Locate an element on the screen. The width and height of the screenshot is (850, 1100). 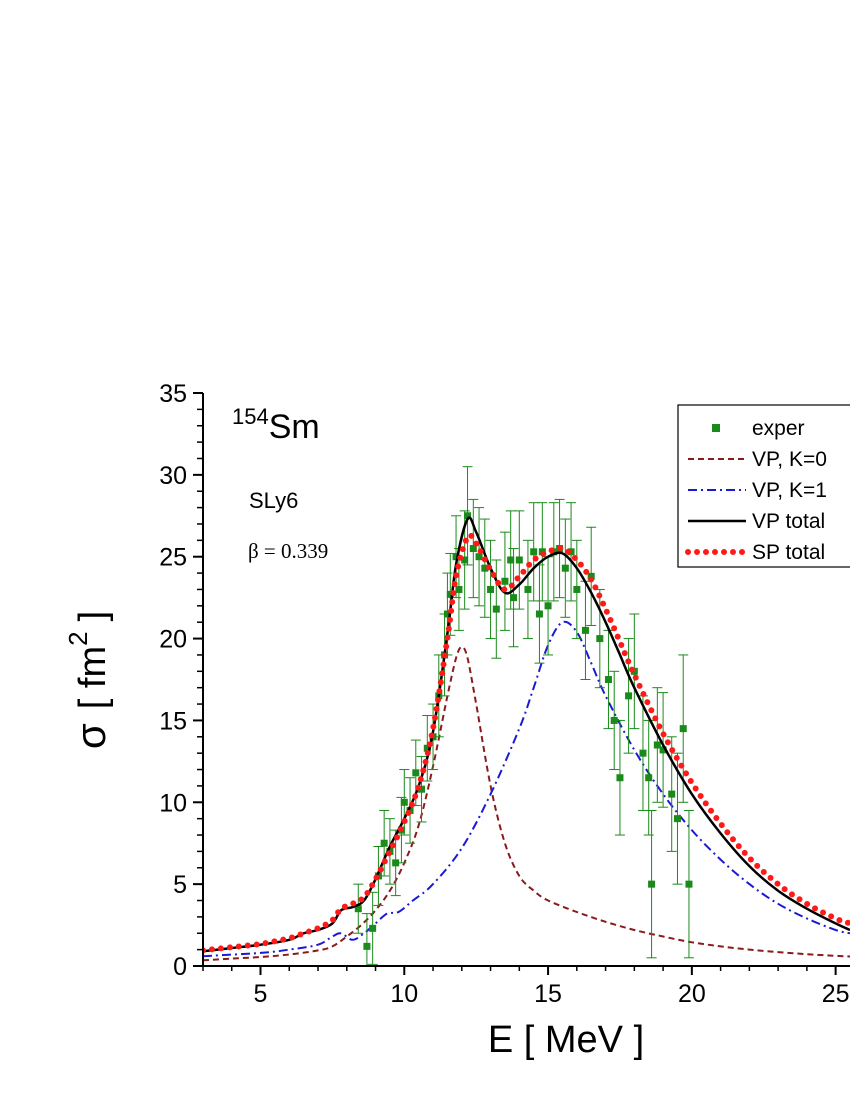
legend-label: VP, K=1 is located at coordinates (789, 490).